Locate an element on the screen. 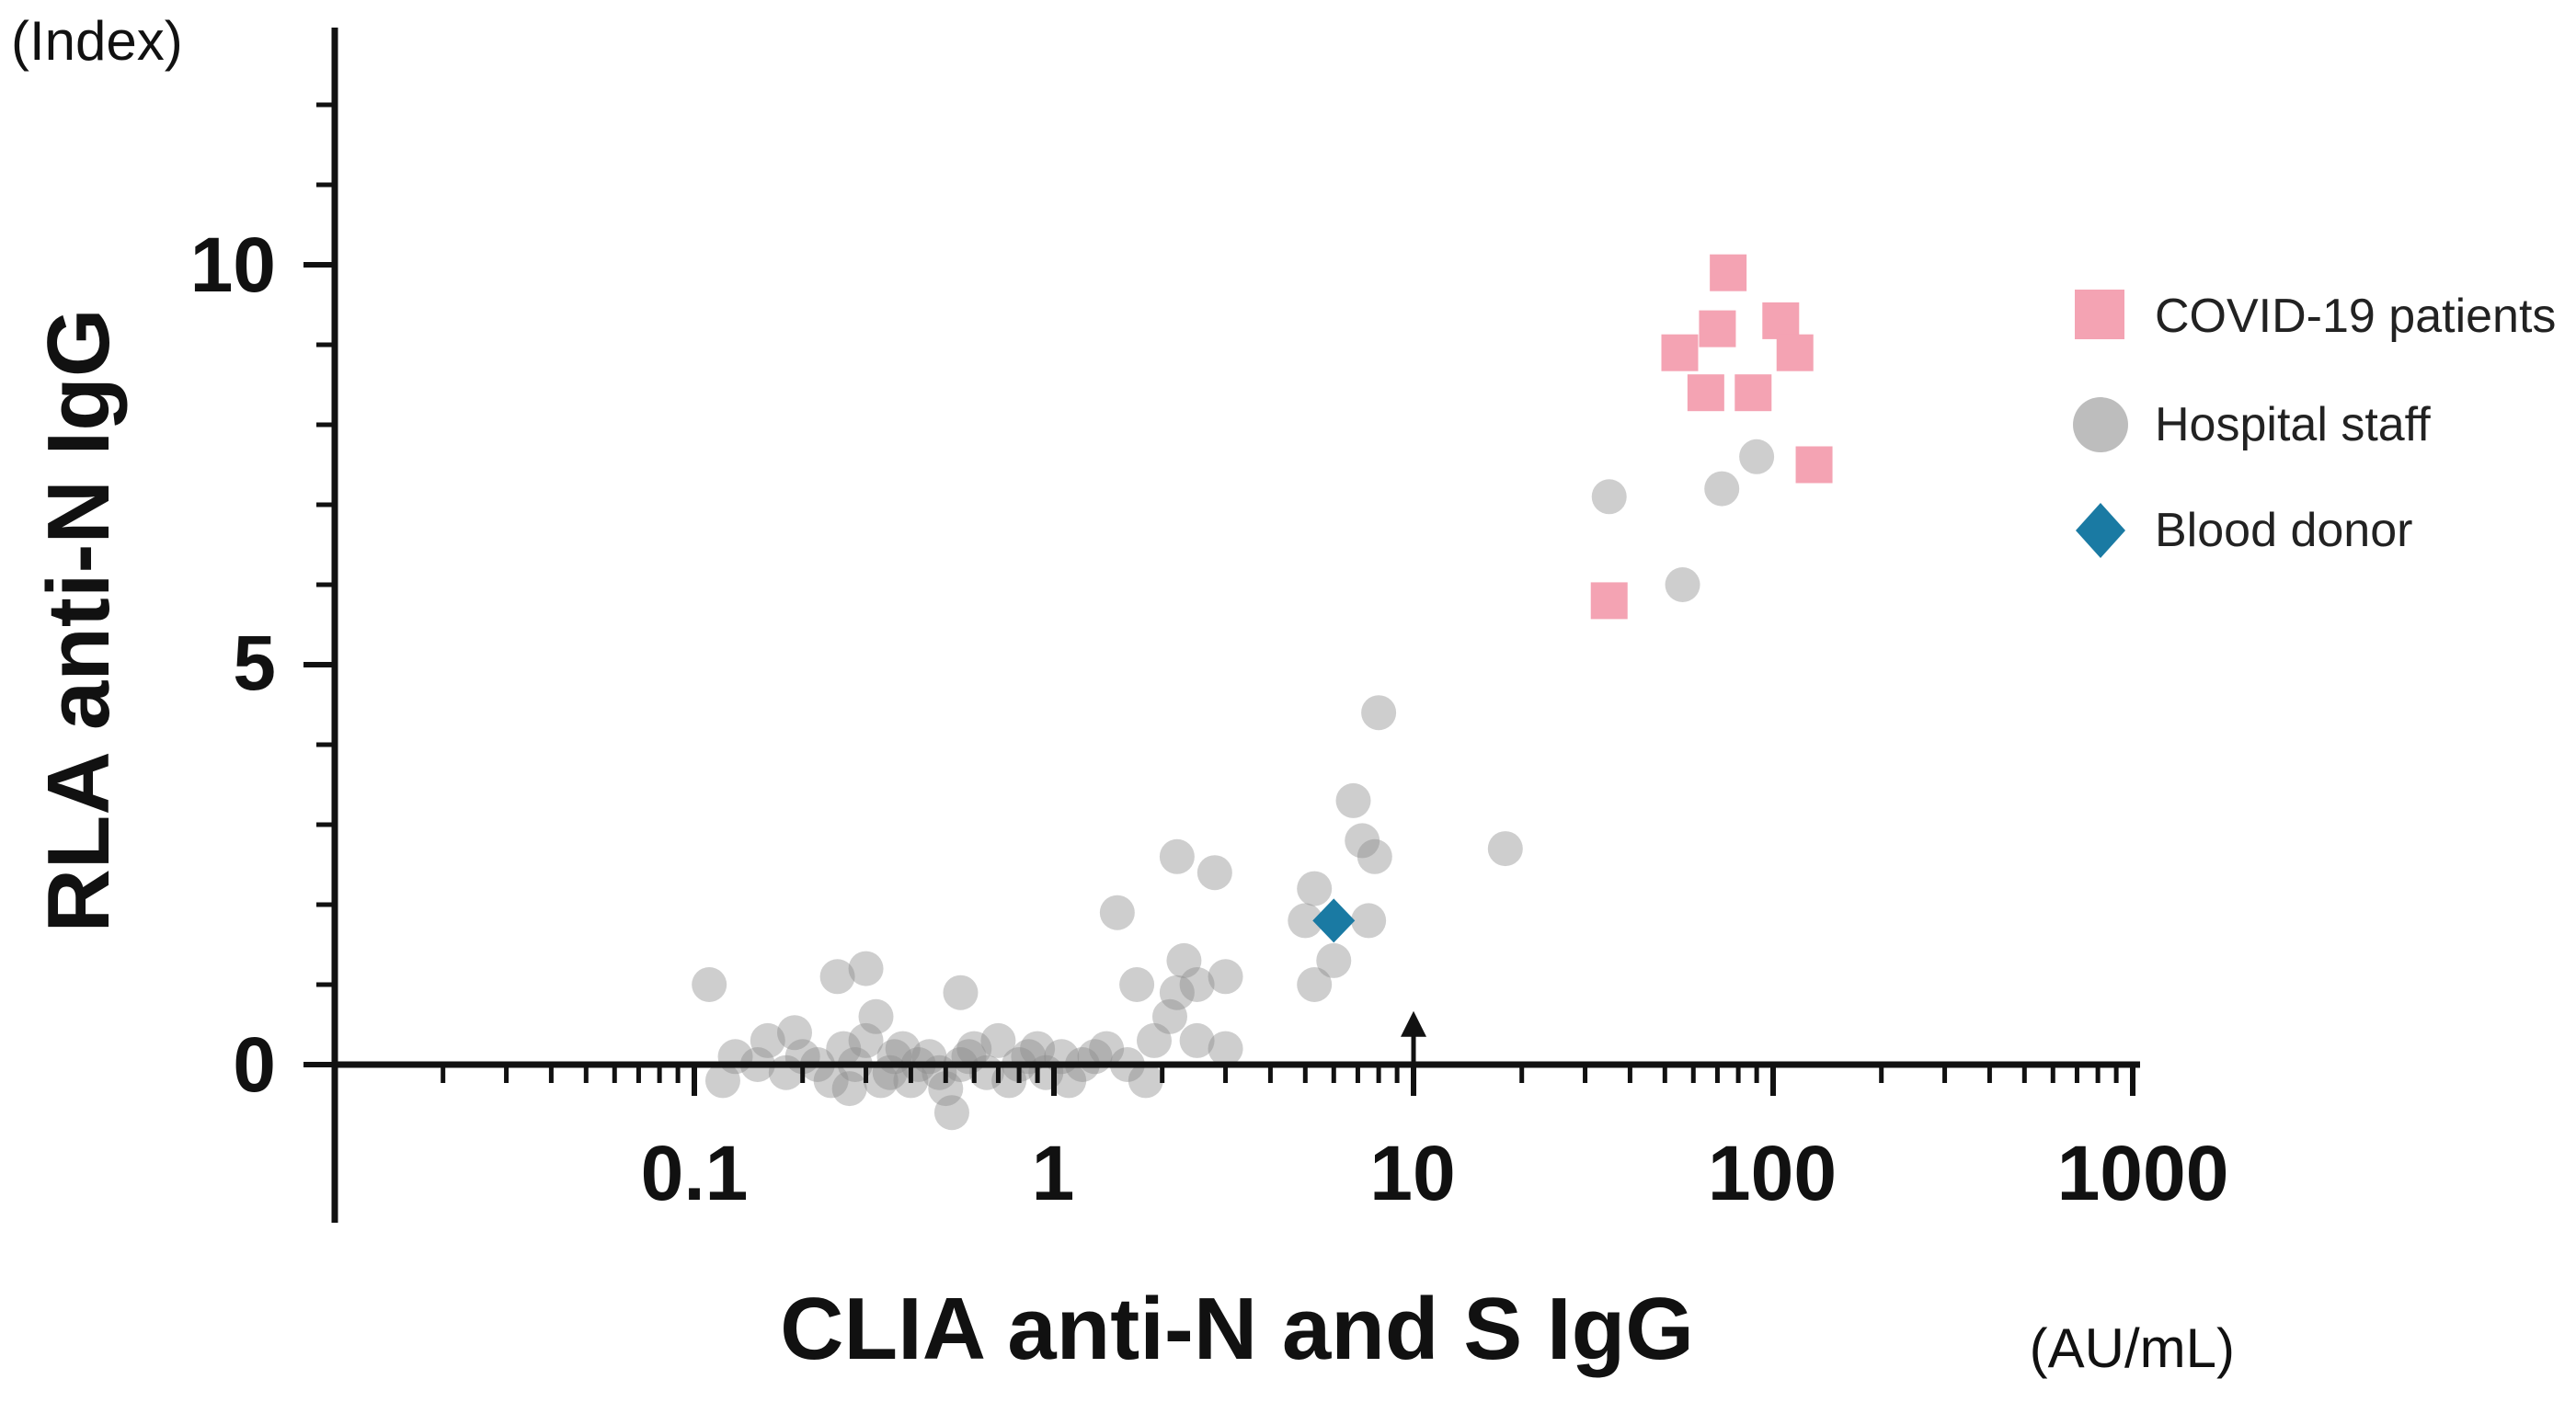 The height and width of the screenshot is (1402, 2576). legend-label: COVID-19 patients is located at coordinates (2356, 316).